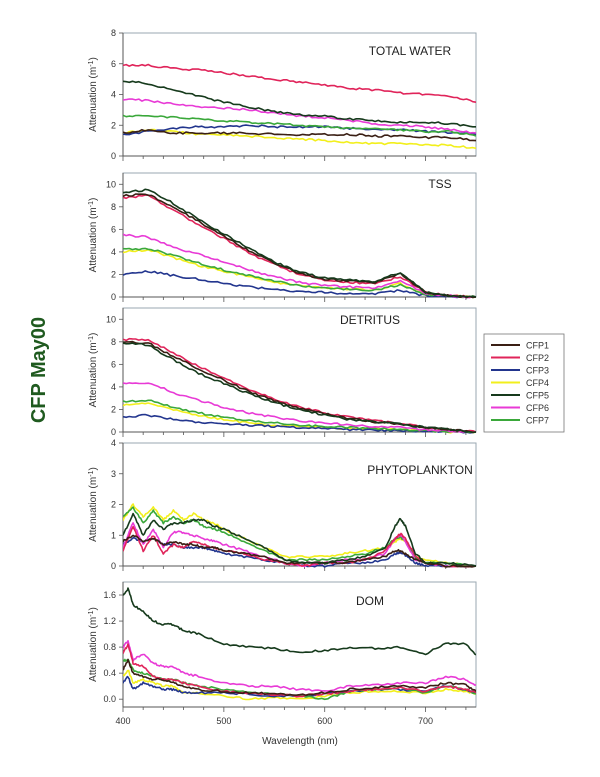  Describe the element at coordinates (39, 370) in the screenshot. I see `side-title: CFP May00` at that location.